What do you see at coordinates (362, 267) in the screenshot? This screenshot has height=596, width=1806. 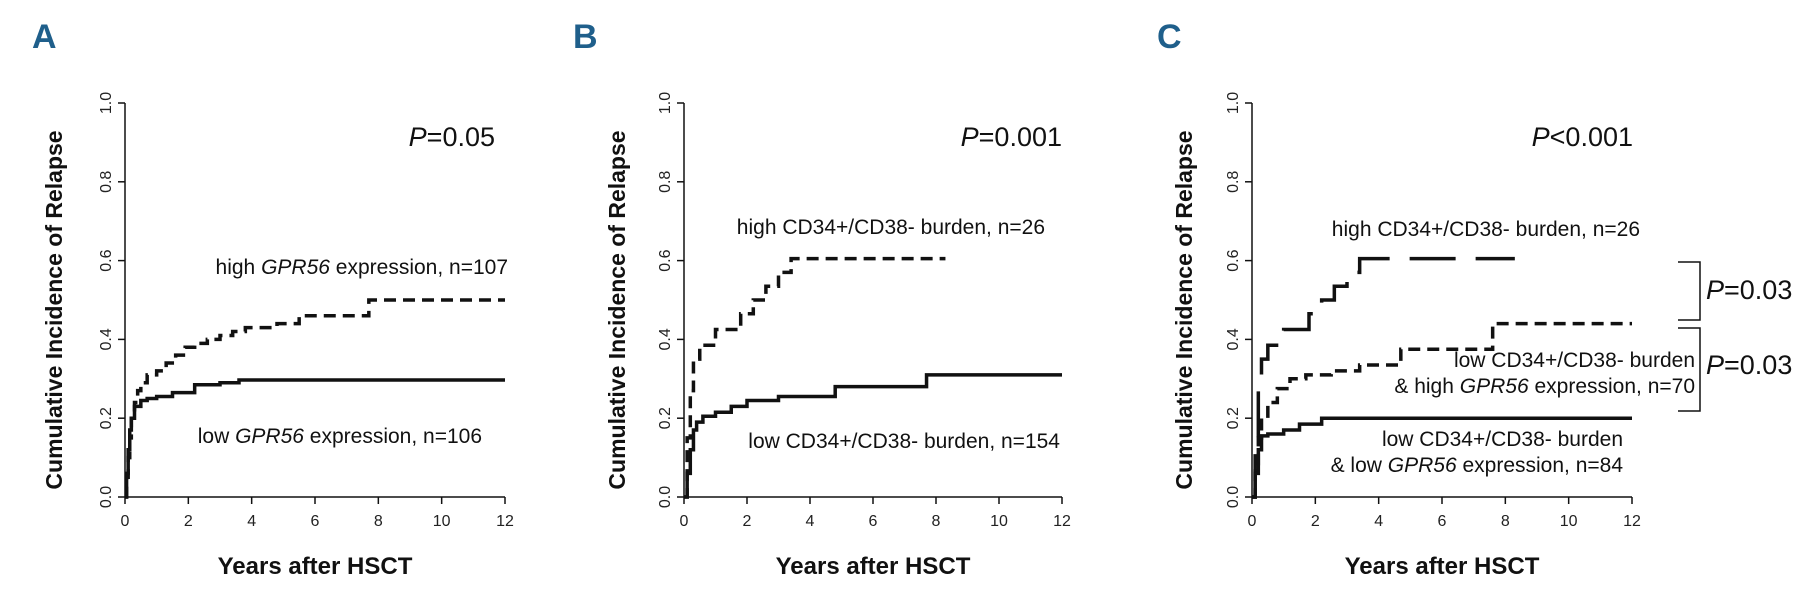 I see `series-label: high GPR56 expression, n=107` at bounding box center [362, 267].